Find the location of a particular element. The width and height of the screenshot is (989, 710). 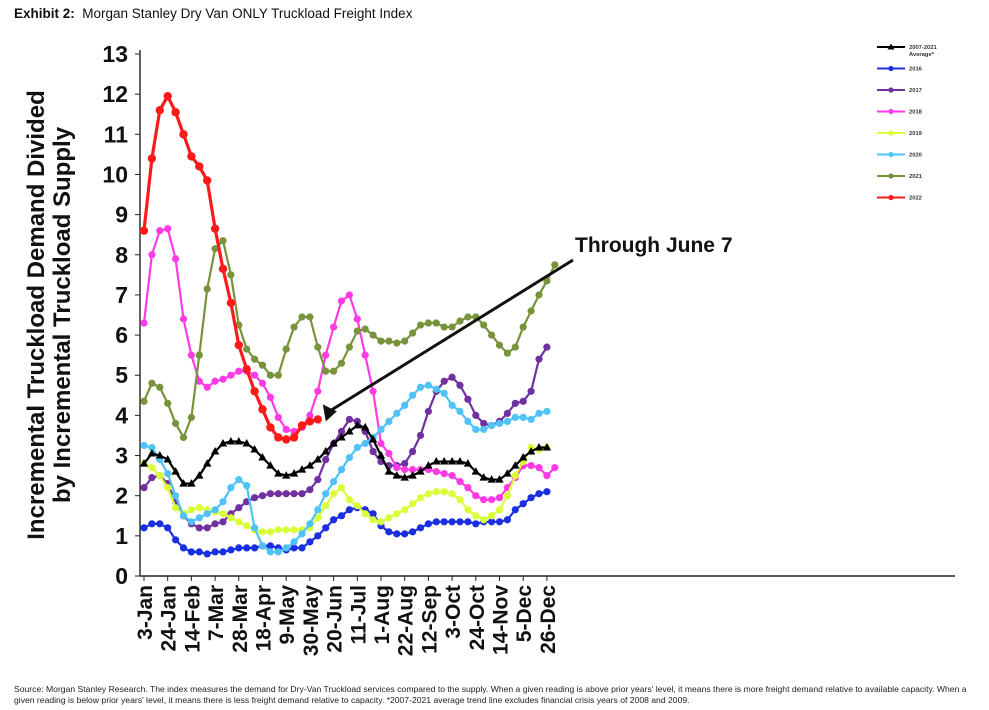

y-tick-label: 4 is located at coordinates (121, 415).